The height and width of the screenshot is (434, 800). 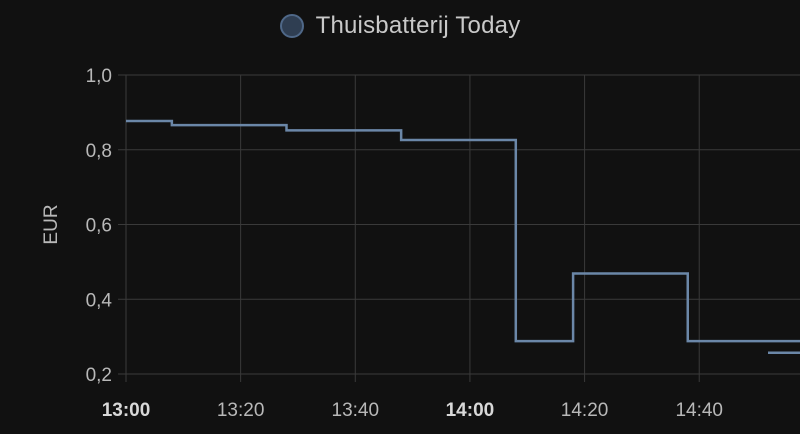 What do you see at coordinates (99, 226) in the screenshot?
I see `y-tick-label: 0,6` at bounding box center [99, 226].